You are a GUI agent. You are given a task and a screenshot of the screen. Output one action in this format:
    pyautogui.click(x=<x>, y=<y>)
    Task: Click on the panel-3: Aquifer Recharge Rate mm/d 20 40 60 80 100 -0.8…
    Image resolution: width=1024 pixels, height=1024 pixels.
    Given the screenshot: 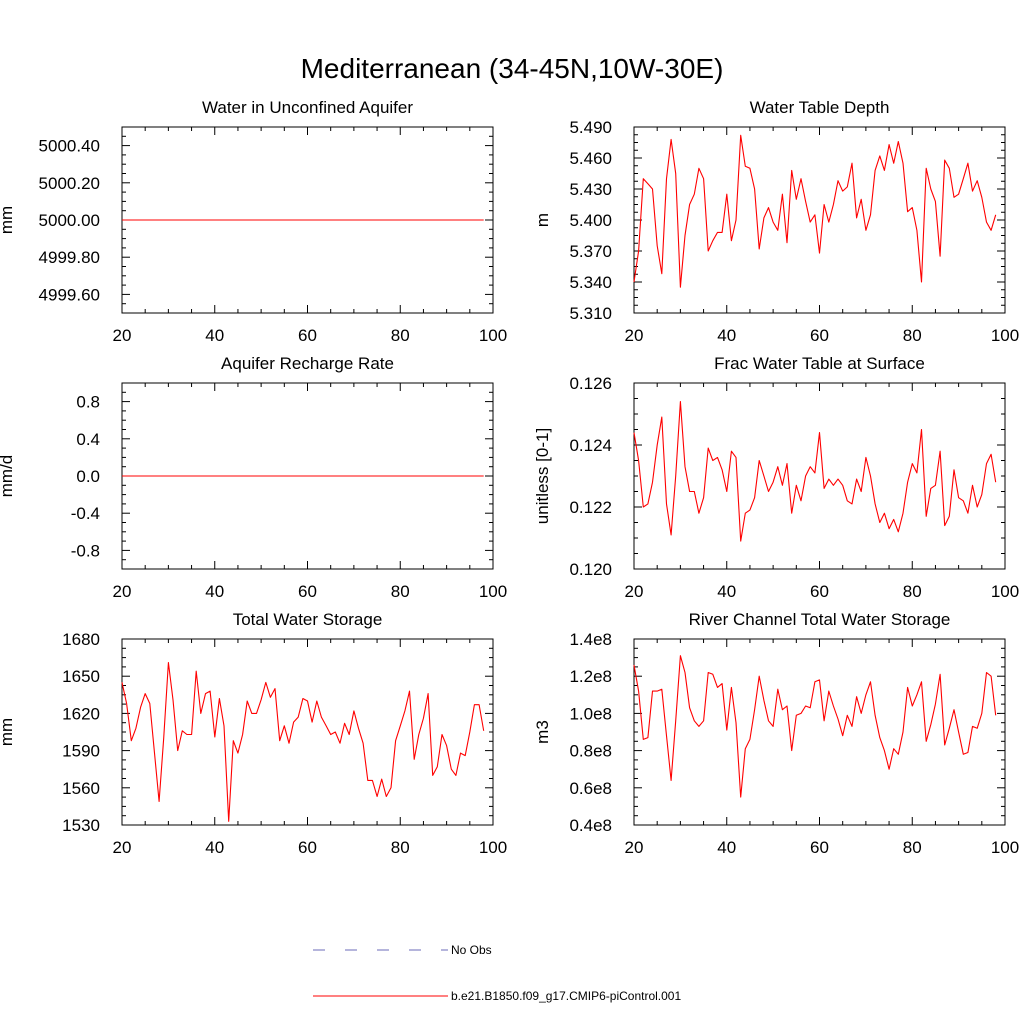 What is the action you would take?
    pyautogui.click(x=253, y=477)
    